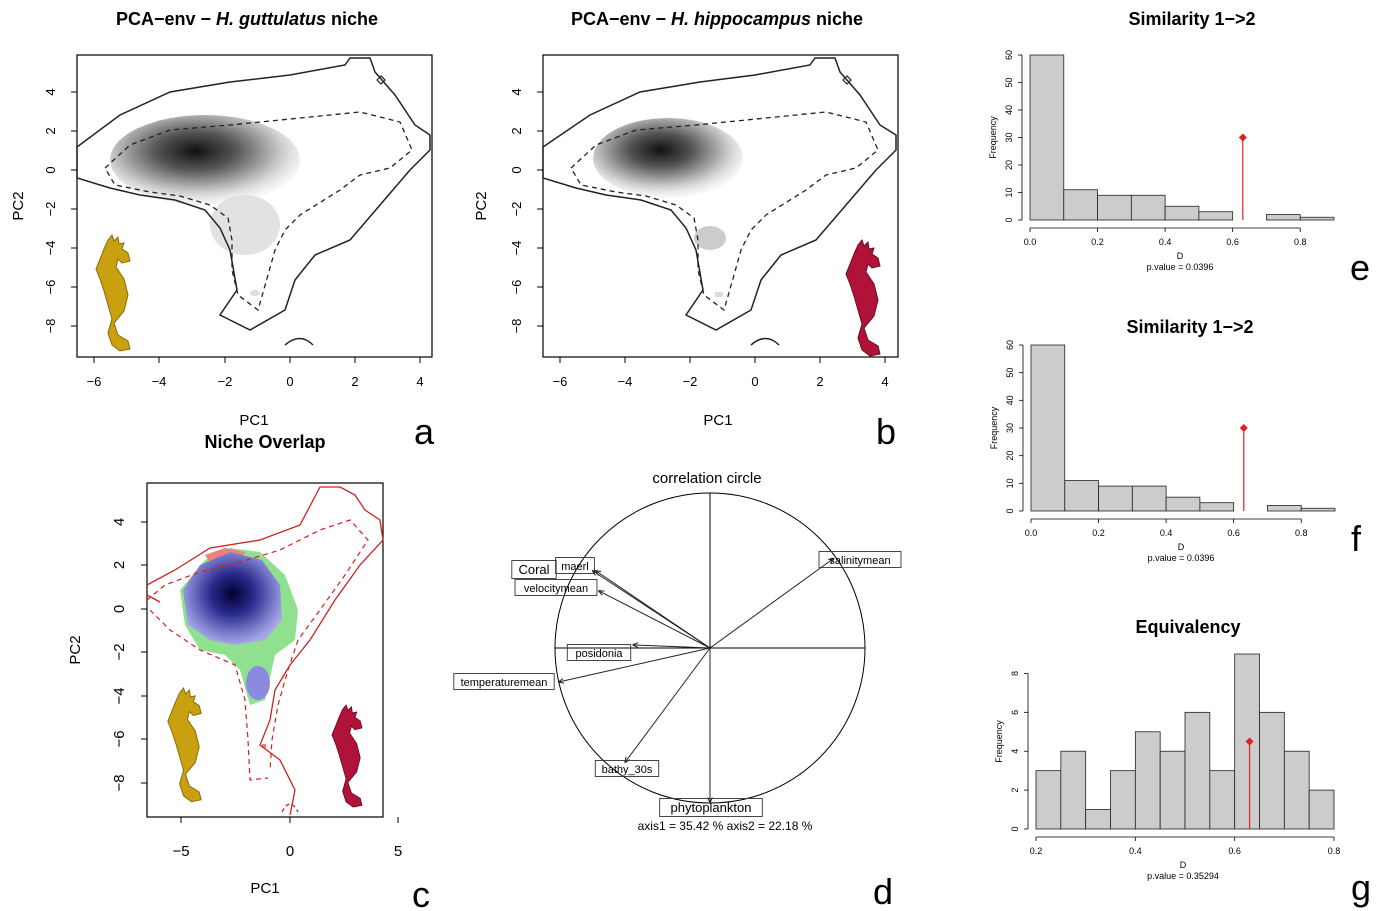  I want to click on variable-label: velocitymean, so click(556, 589).